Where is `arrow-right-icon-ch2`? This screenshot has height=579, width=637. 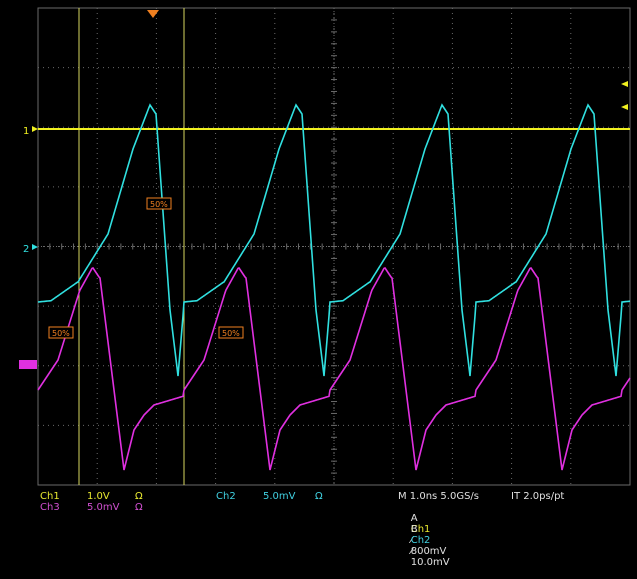 arrow-right-icon-ch2 is located at coordinates (35, 247).